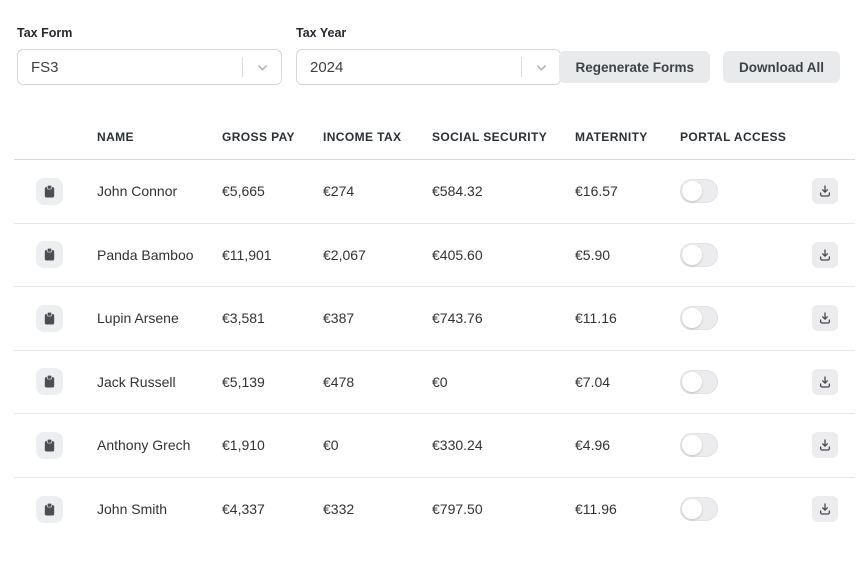 This screenshot has width=866, height=562. I want to click on cell-maternity: €11.16, so click(596, 318).